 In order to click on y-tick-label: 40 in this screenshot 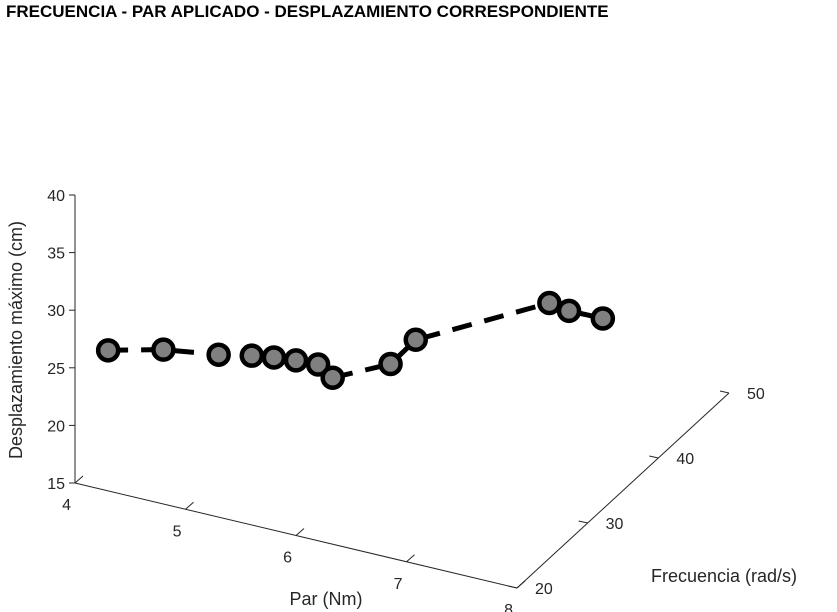, I will do `click(685, 459)`.